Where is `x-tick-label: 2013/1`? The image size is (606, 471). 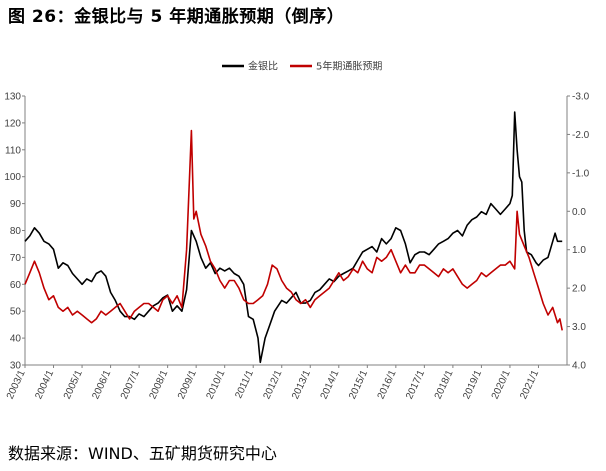
x-tick-label: 2013/1 is located at coordinates (301, 384).